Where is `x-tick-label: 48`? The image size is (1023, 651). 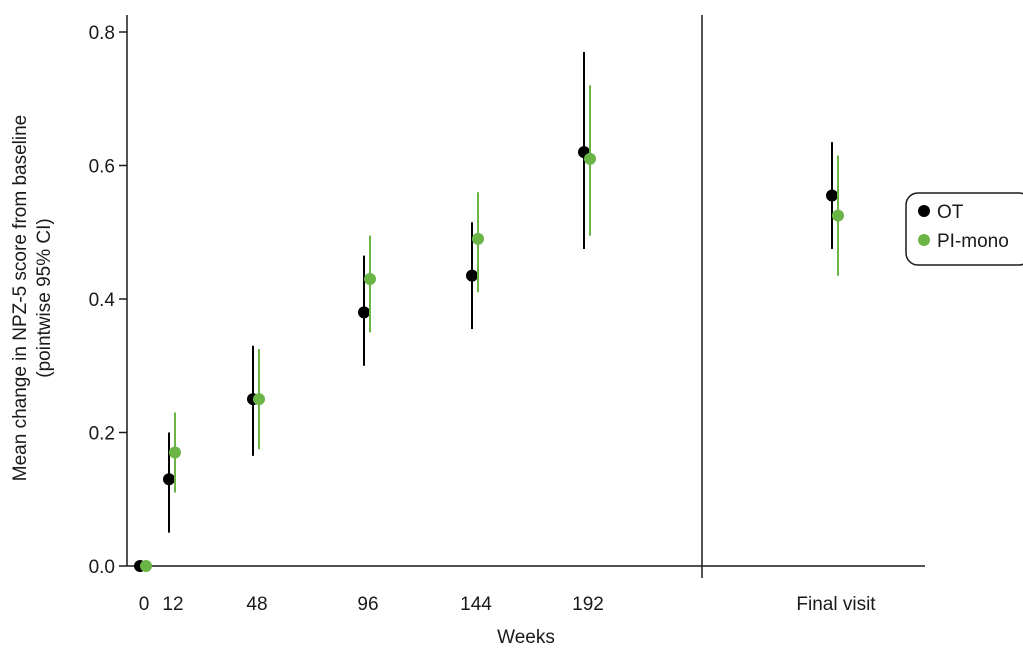 x-tick-label: 48 is located at coordinates (256, 604).